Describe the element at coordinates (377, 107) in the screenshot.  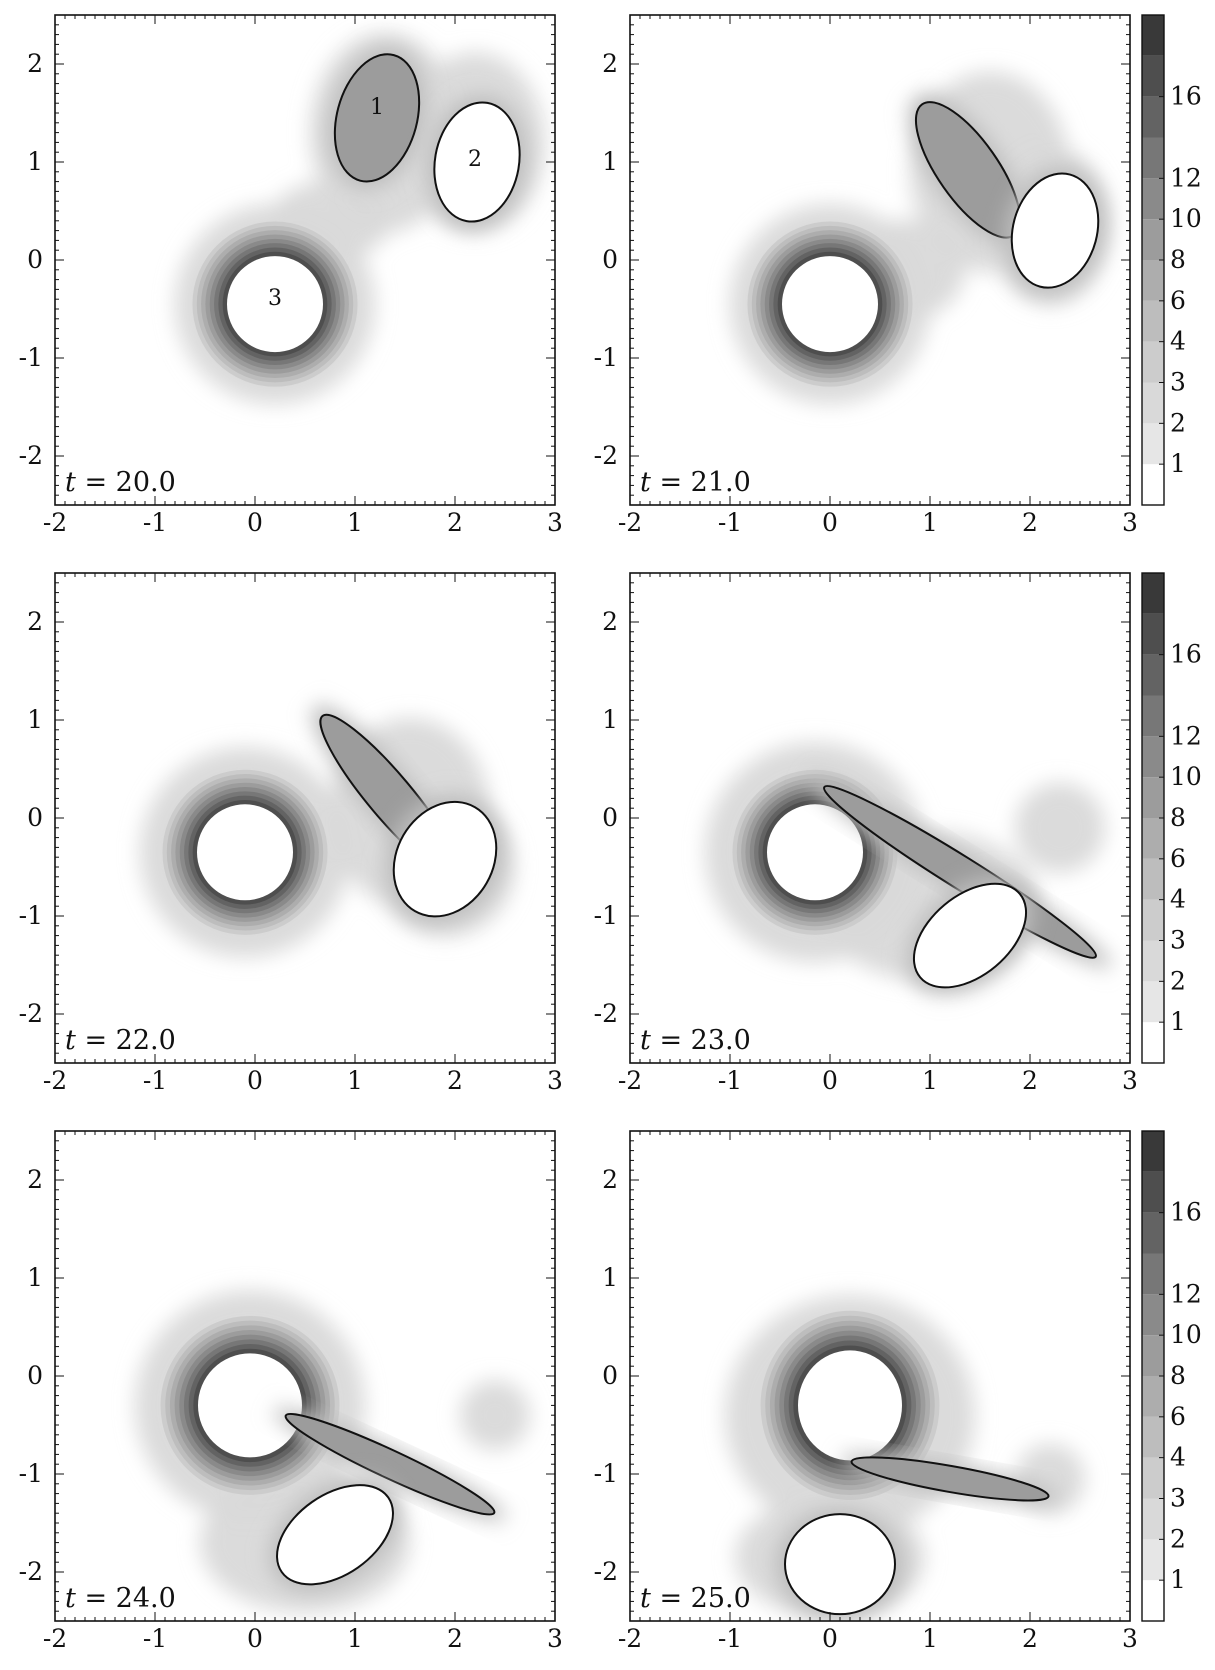
I see `vortex-label: 1` at that location.